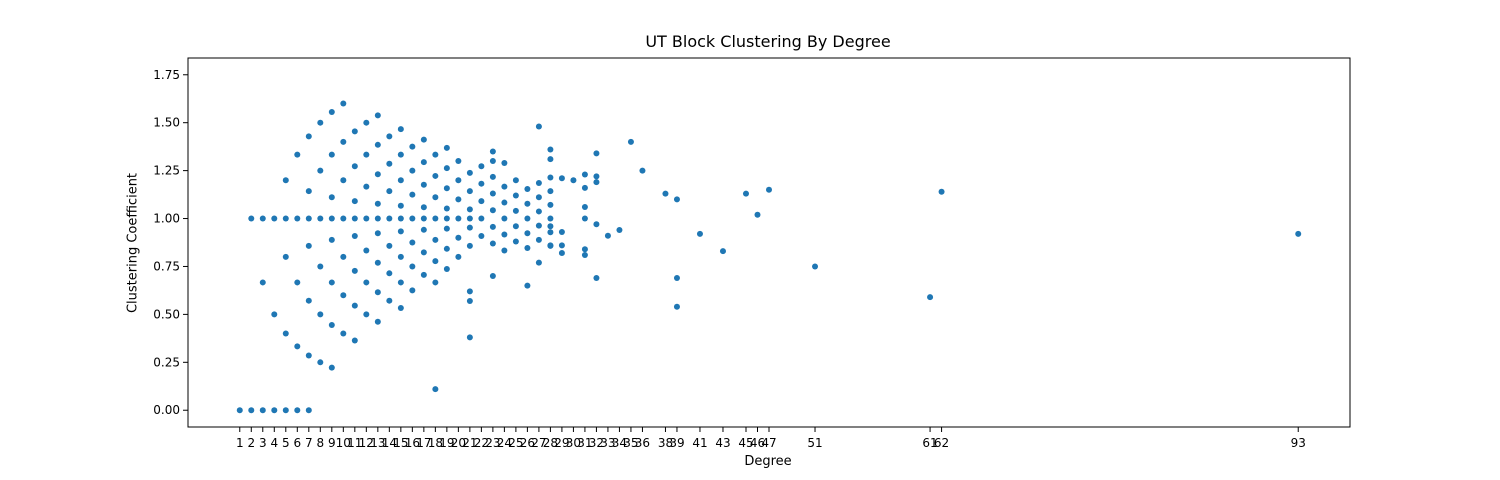 The image size is (1500, 480). I want to click on x-tick-label: 7, so click(309, 443).